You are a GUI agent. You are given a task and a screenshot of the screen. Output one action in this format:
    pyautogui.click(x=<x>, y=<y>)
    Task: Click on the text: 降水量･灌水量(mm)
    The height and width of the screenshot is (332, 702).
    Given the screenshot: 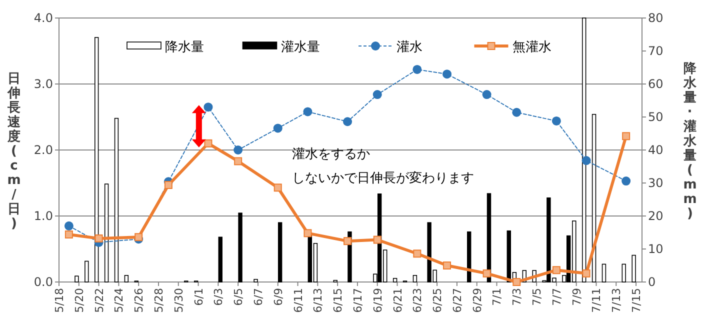 What is the action you would take?
    pyautogui.click(x=690, y=142)
    